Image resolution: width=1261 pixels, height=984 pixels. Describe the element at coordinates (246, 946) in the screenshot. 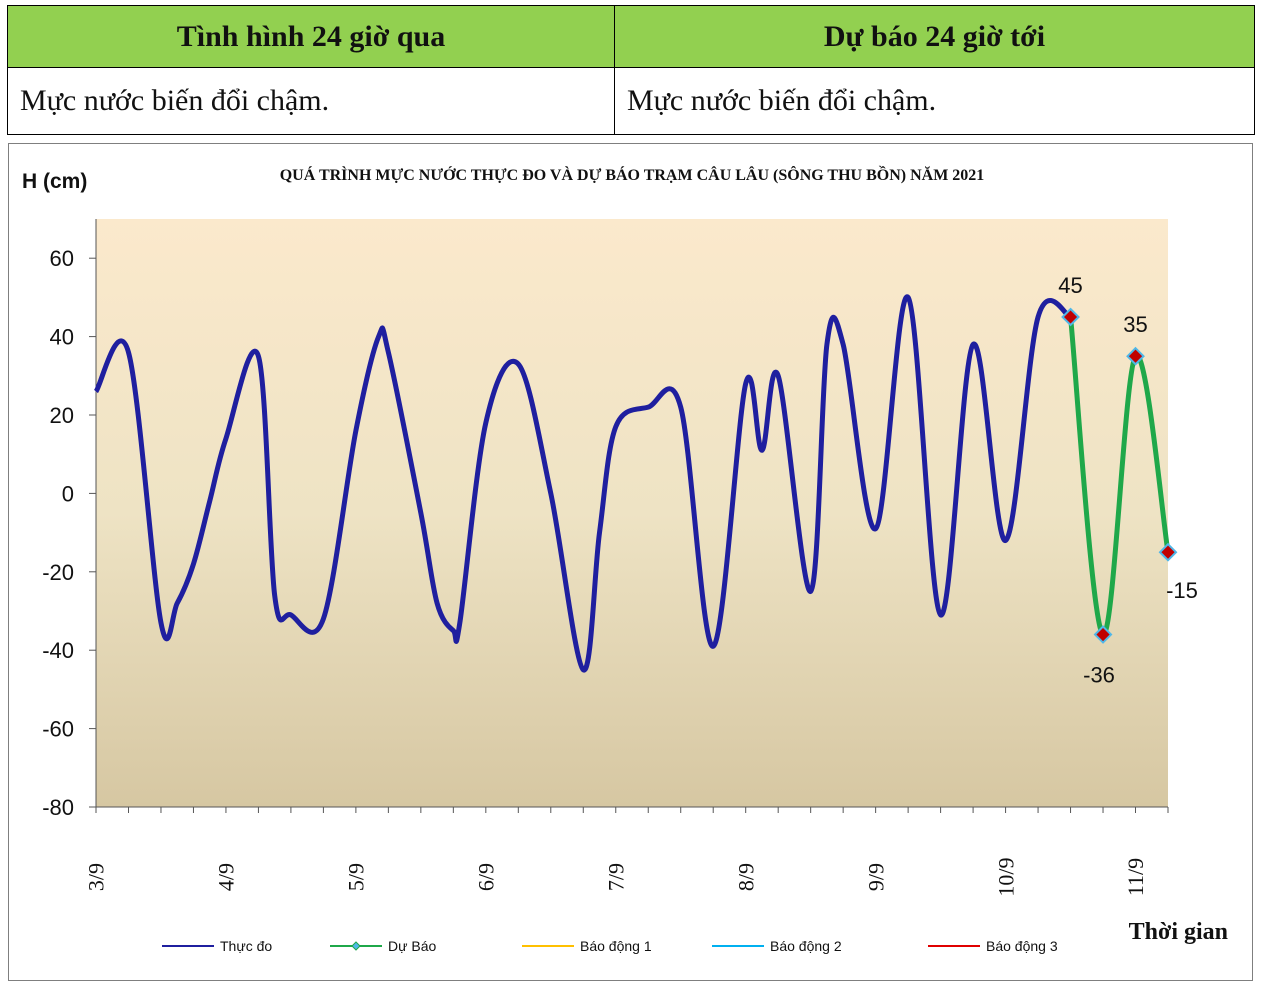

I see `legend-label: Thực đo` at that location.